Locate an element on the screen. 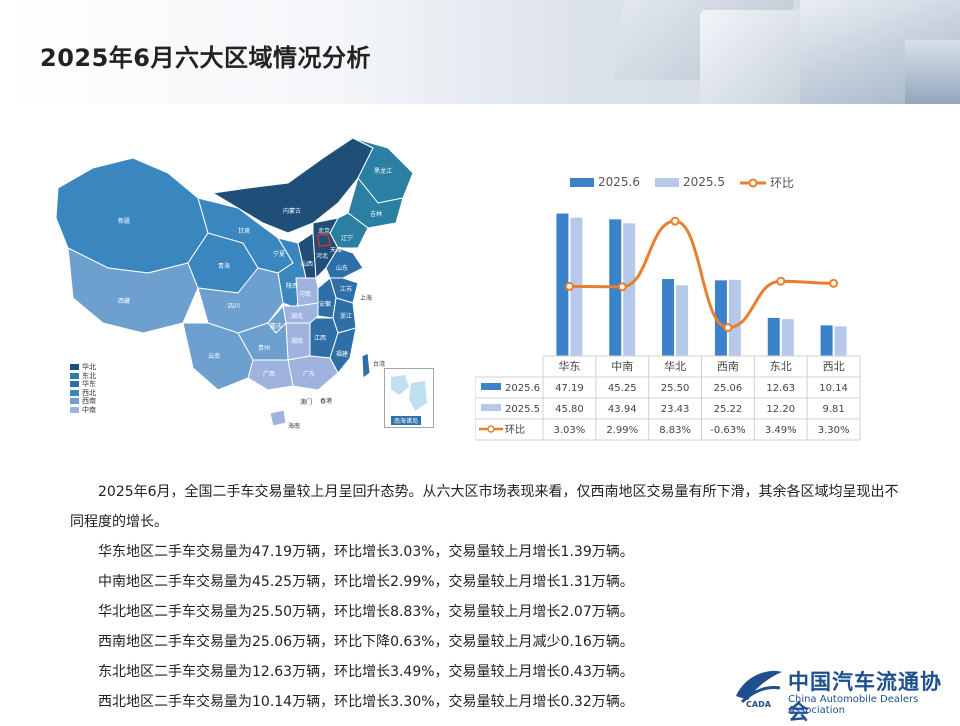 Image resolution: width=960 pixels, height=726 pixels. table-cell: 3.49% is located at coordinates (781, 430).